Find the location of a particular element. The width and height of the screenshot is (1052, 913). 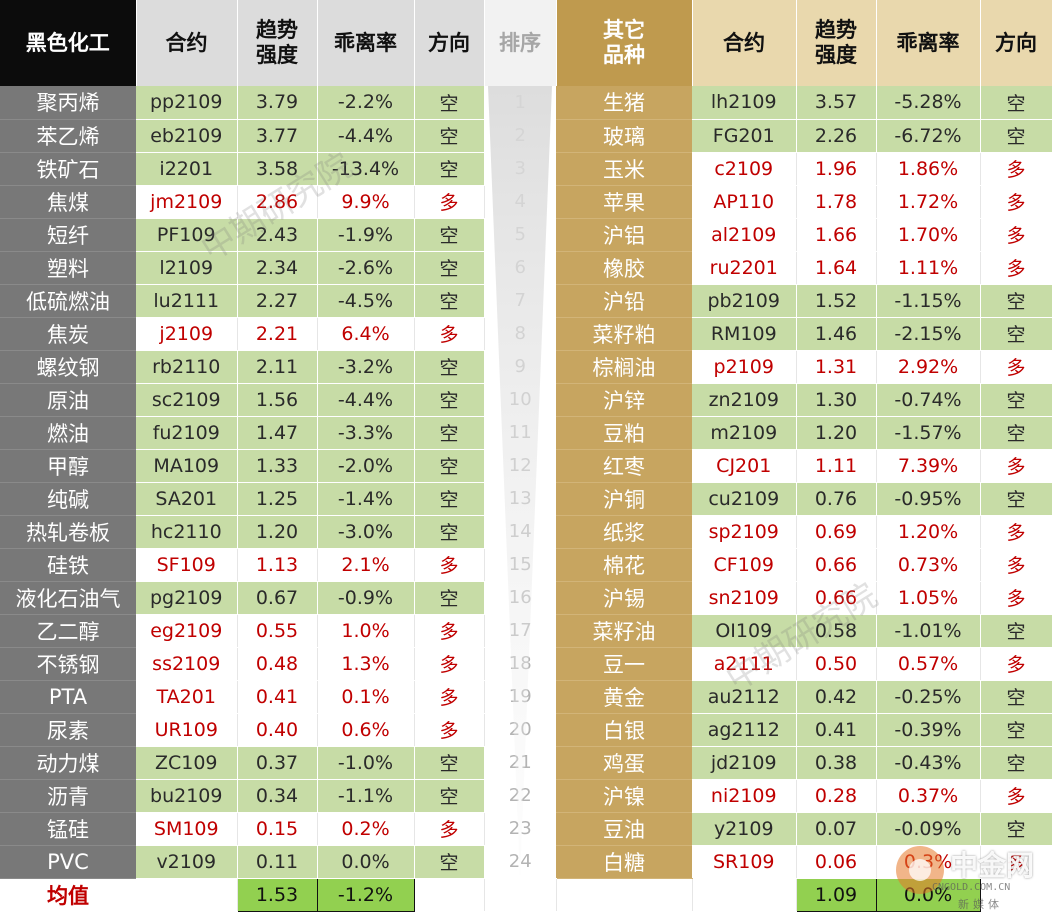

left-deviation-cell: -2.0% is located at coordinates (366, 466).